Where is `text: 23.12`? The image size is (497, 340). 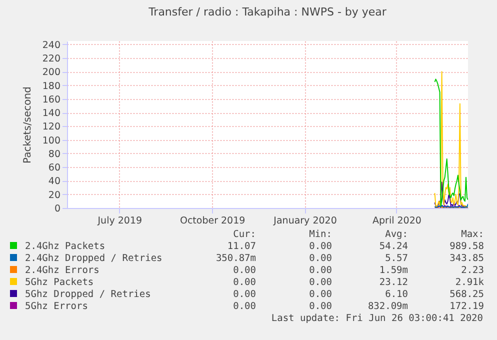 text: 23.12 is located at coordinates (393, 283).